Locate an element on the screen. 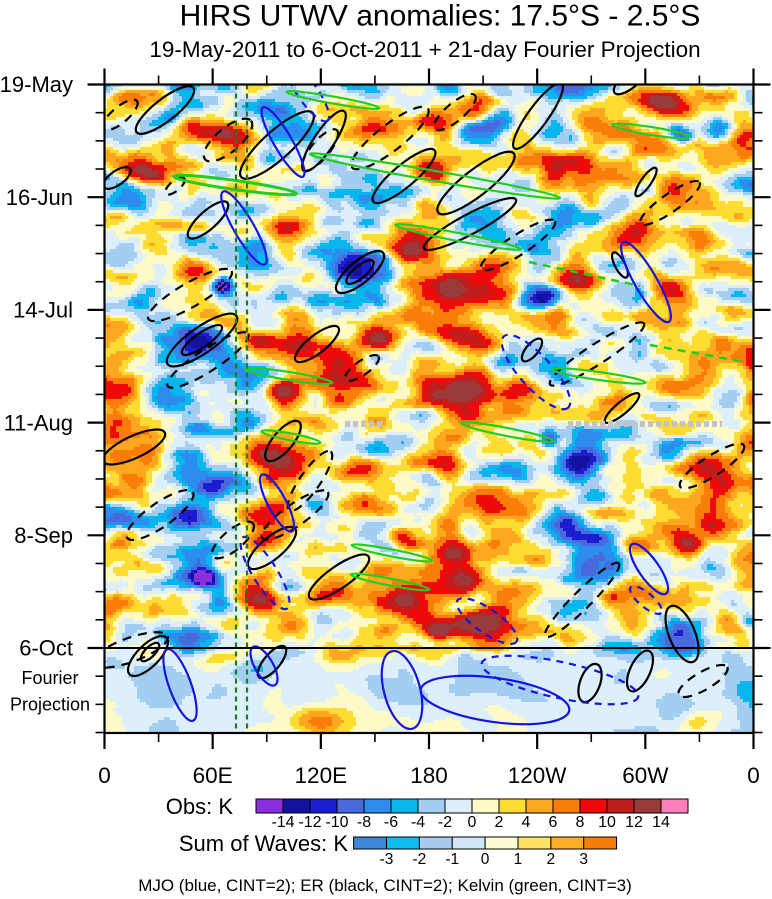  svg-text: 14-Jul is located at coordinates (43, 310).